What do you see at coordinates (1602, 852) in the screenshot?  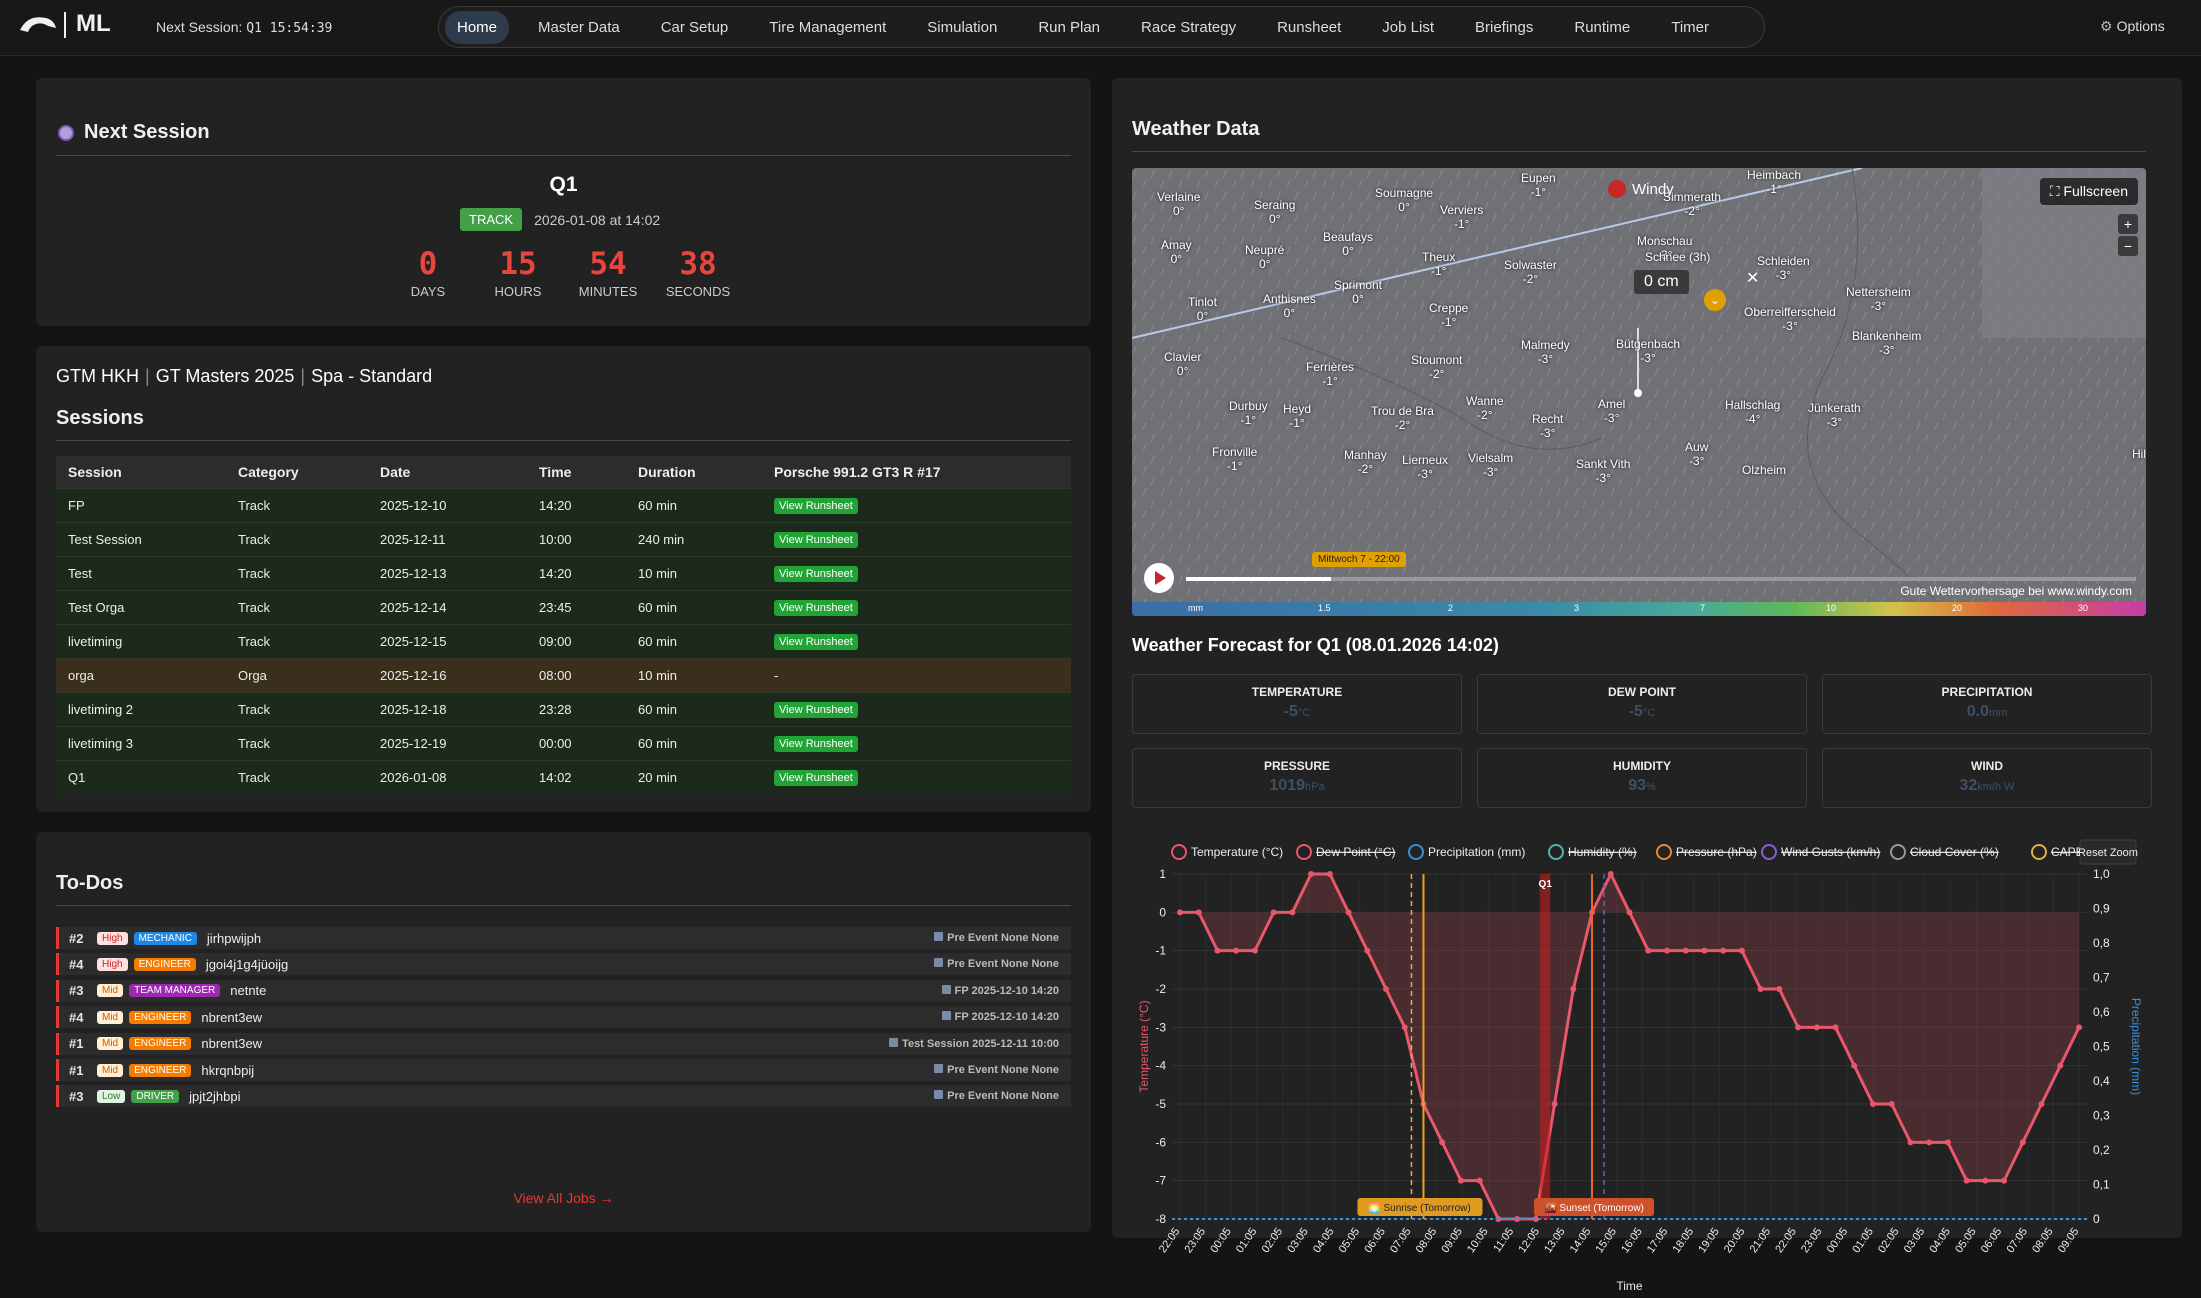 I see `legend-entry: Humidity (%)` at bounding box center [1602, 852].